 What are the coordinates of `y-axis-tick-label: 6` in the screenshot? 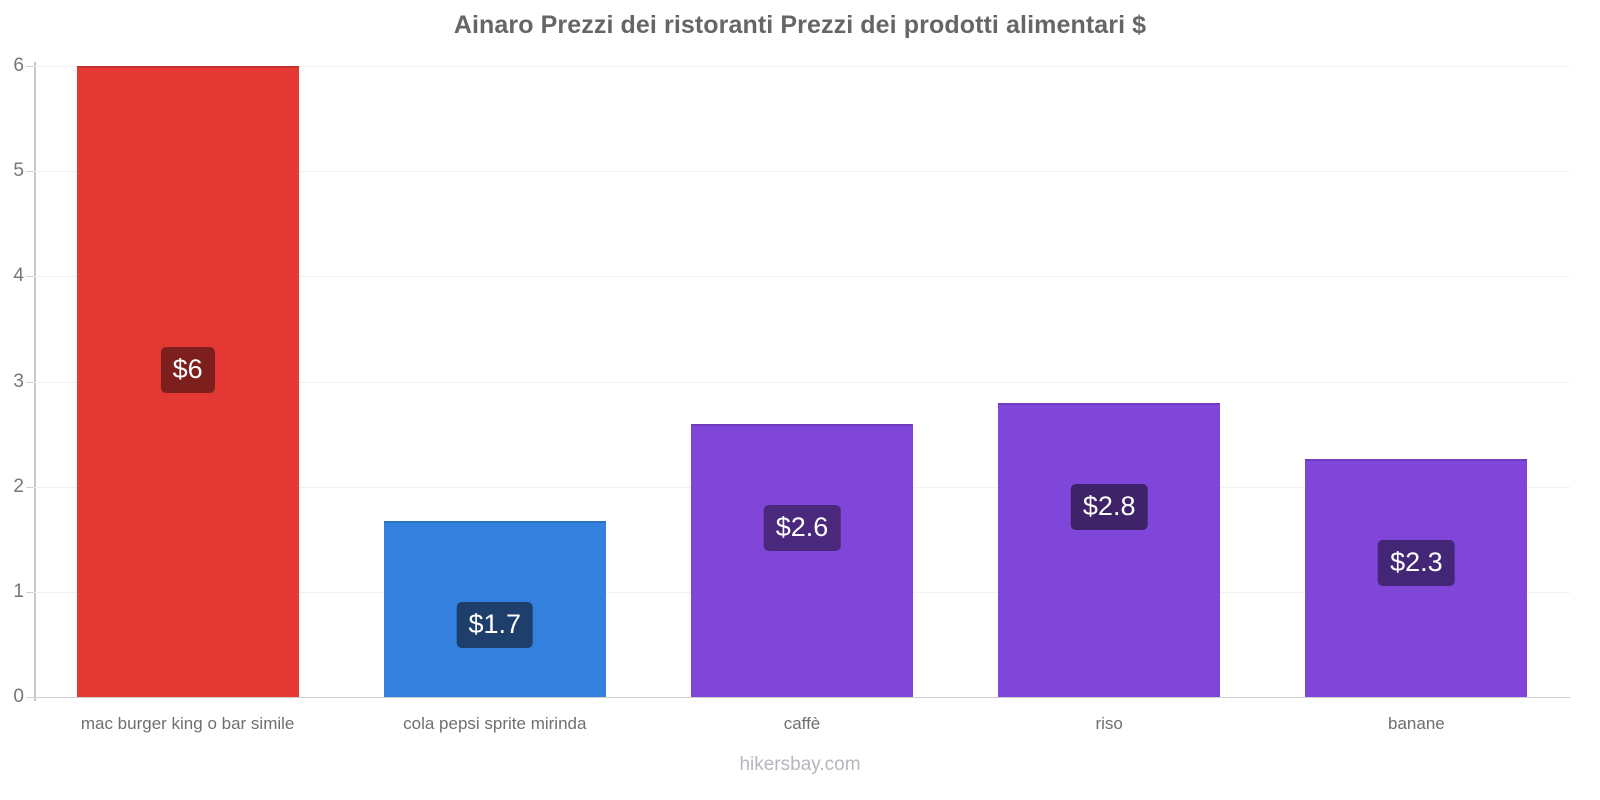 It's located at (18, 65).